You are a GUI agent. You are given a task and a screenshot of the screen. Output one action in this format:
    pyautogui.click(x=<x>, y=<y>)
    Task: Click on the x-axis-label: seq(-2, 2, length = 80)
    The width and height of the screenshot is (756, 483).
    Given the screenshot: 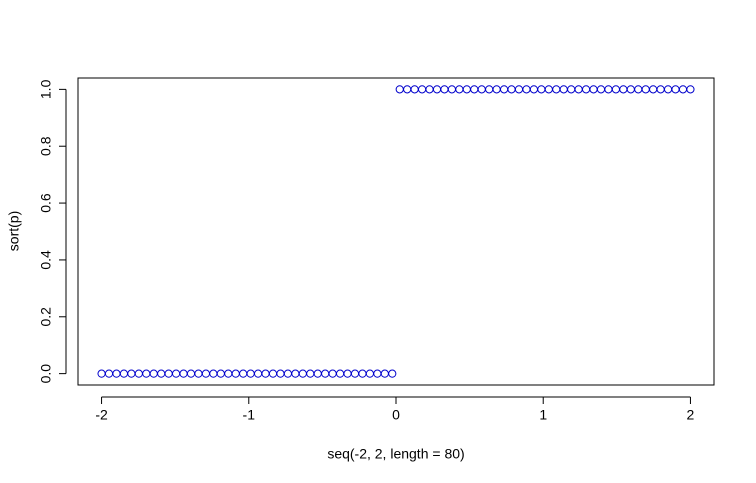 What is the action you would take?
    pyautogui.click(x=395, y=454)
    